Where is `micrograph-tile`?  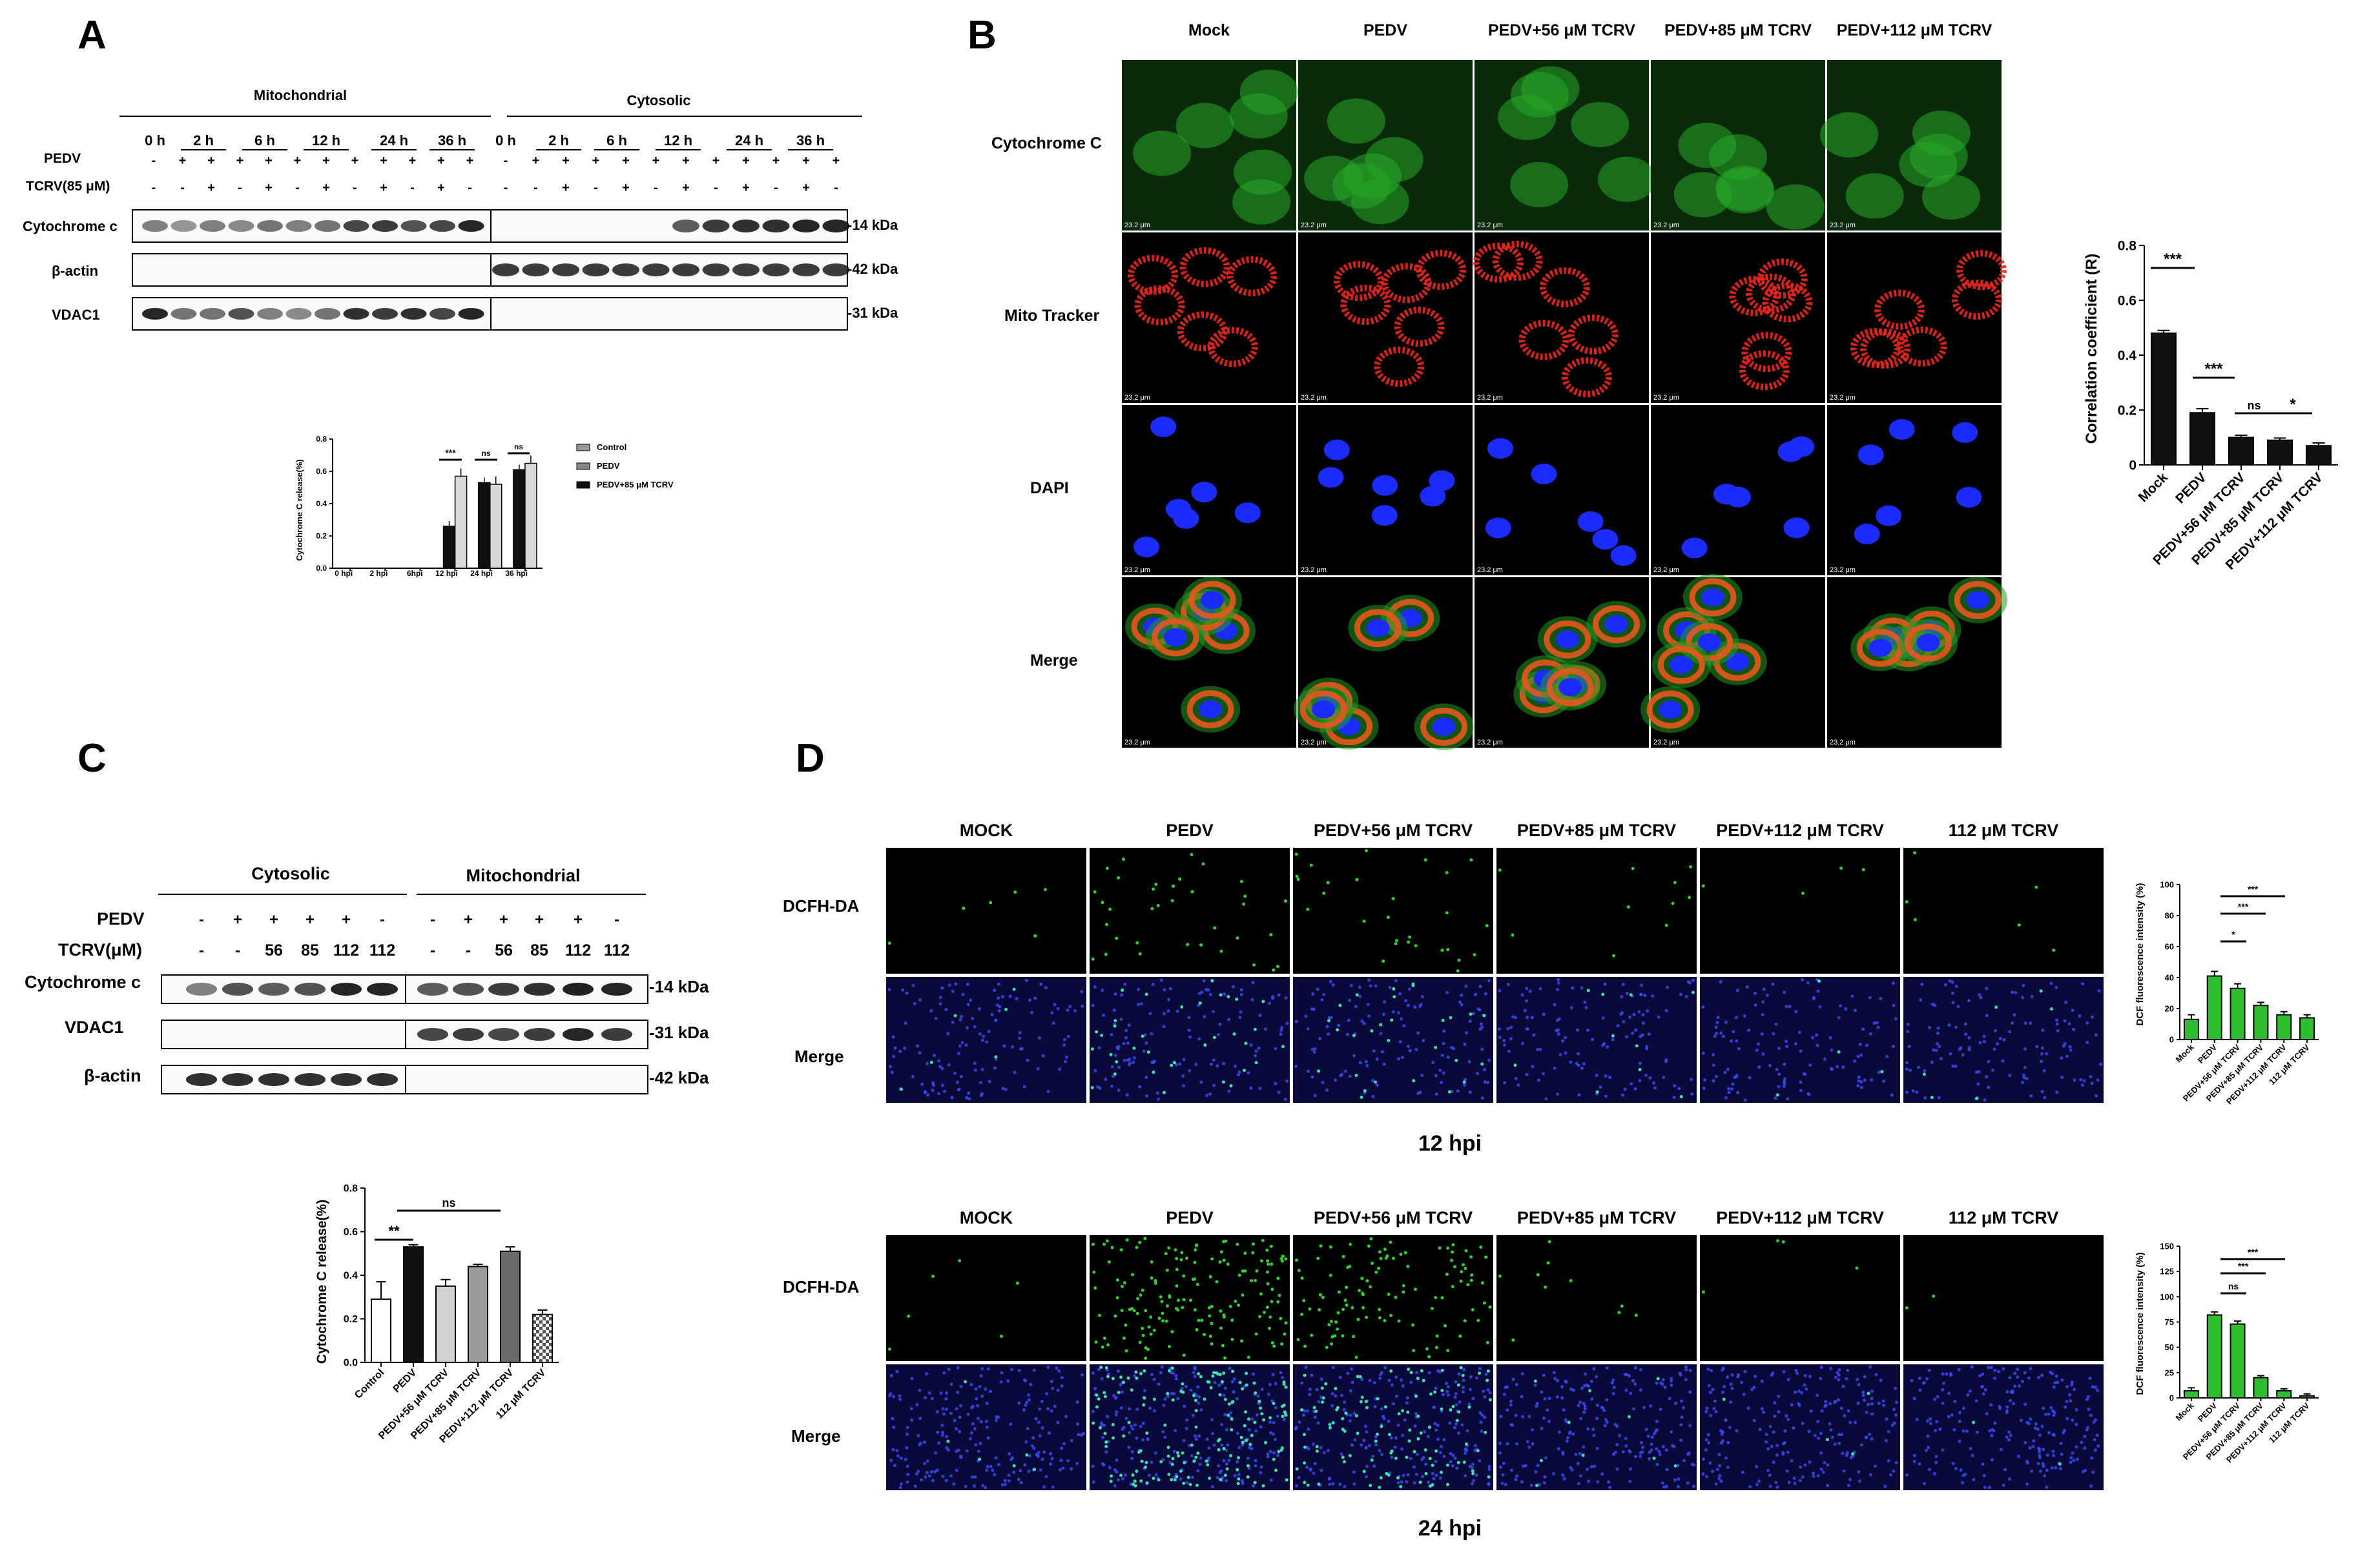 micrograph-tile is located at coordinates (2003, 1298).